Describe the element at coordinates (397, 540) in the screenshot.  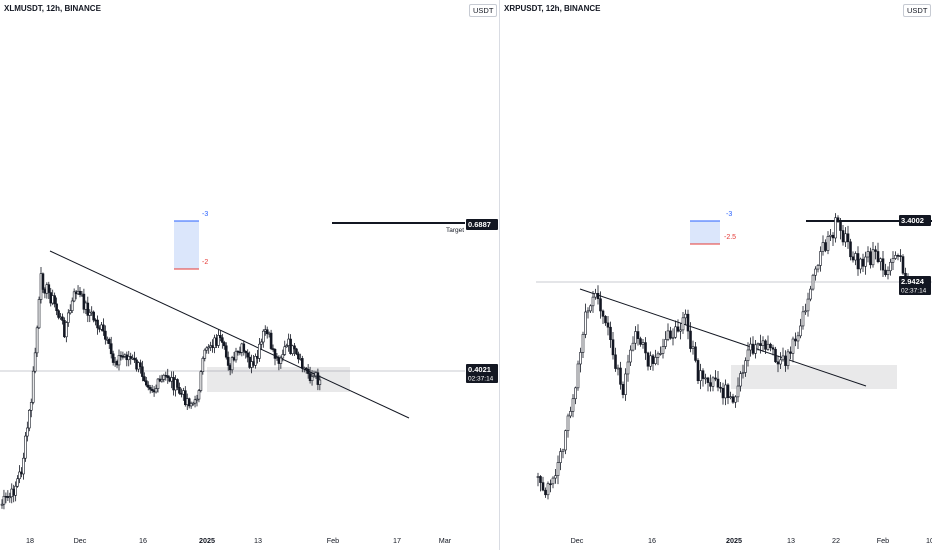
I see `left-time-tick: 17` at that location.